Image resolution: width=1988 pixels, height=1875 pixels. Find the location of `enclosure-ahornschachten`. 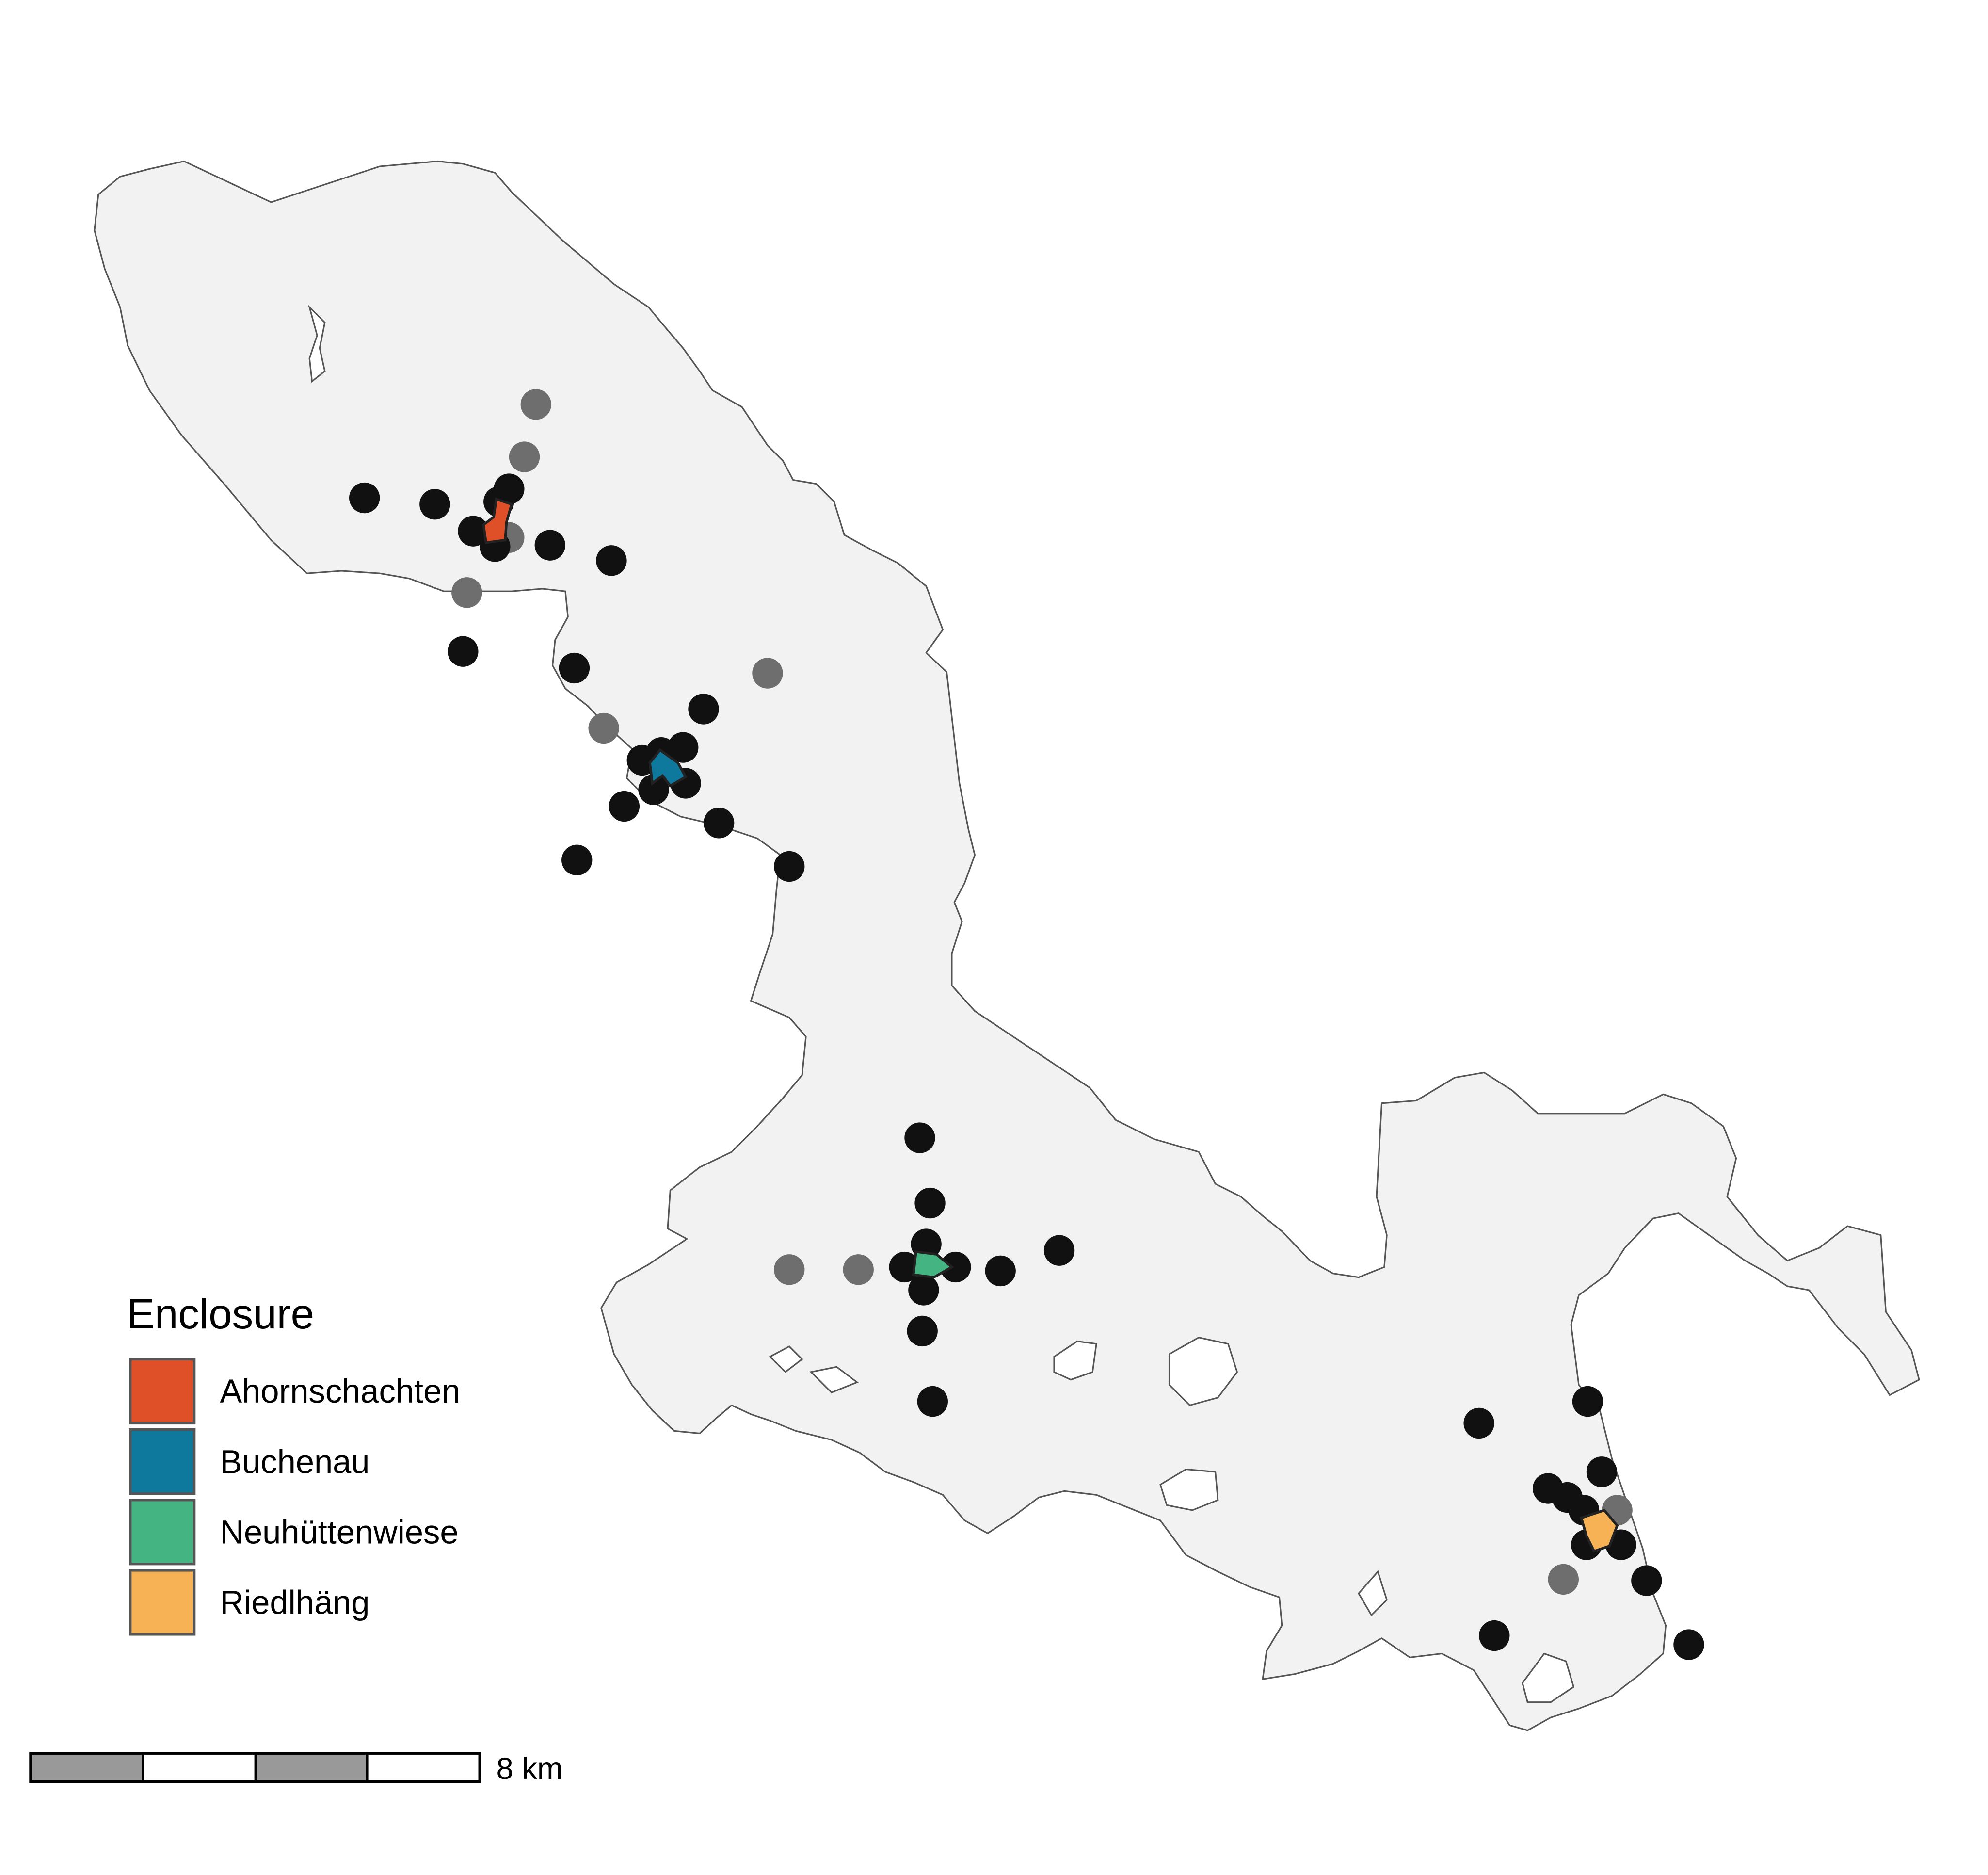

enclosure-ahornschachten is located at coordinates (497, 520).